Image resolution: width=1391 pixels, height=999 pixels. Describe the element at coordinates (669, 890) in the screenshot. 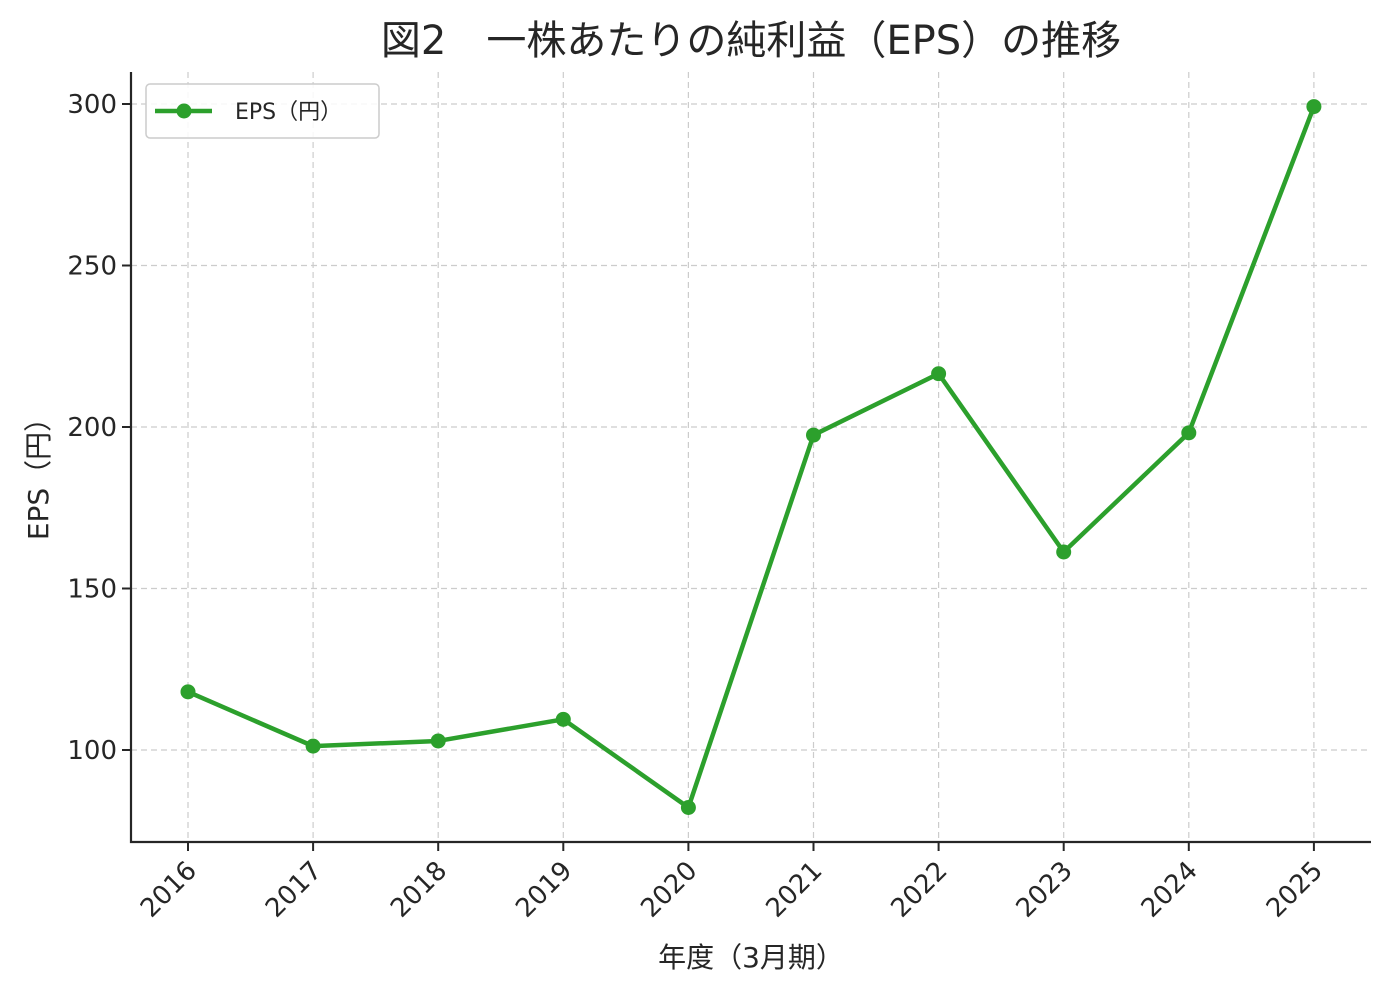

I see `x-tick-label: 2020` at that location.